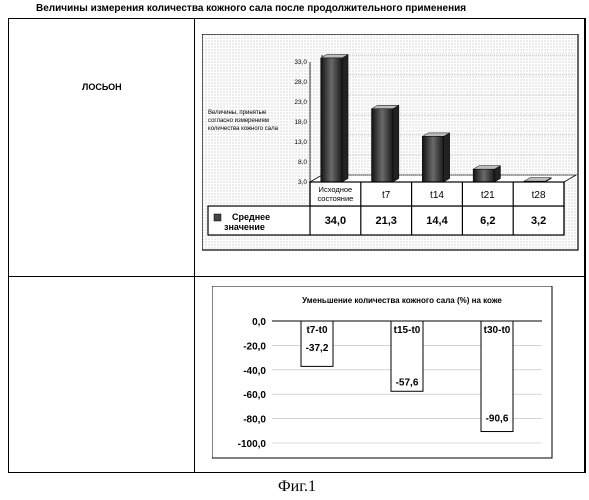  Describe the element at coordinates (254, 371) in the screenshot. I see `y-tick-label: -40,0` at that location.